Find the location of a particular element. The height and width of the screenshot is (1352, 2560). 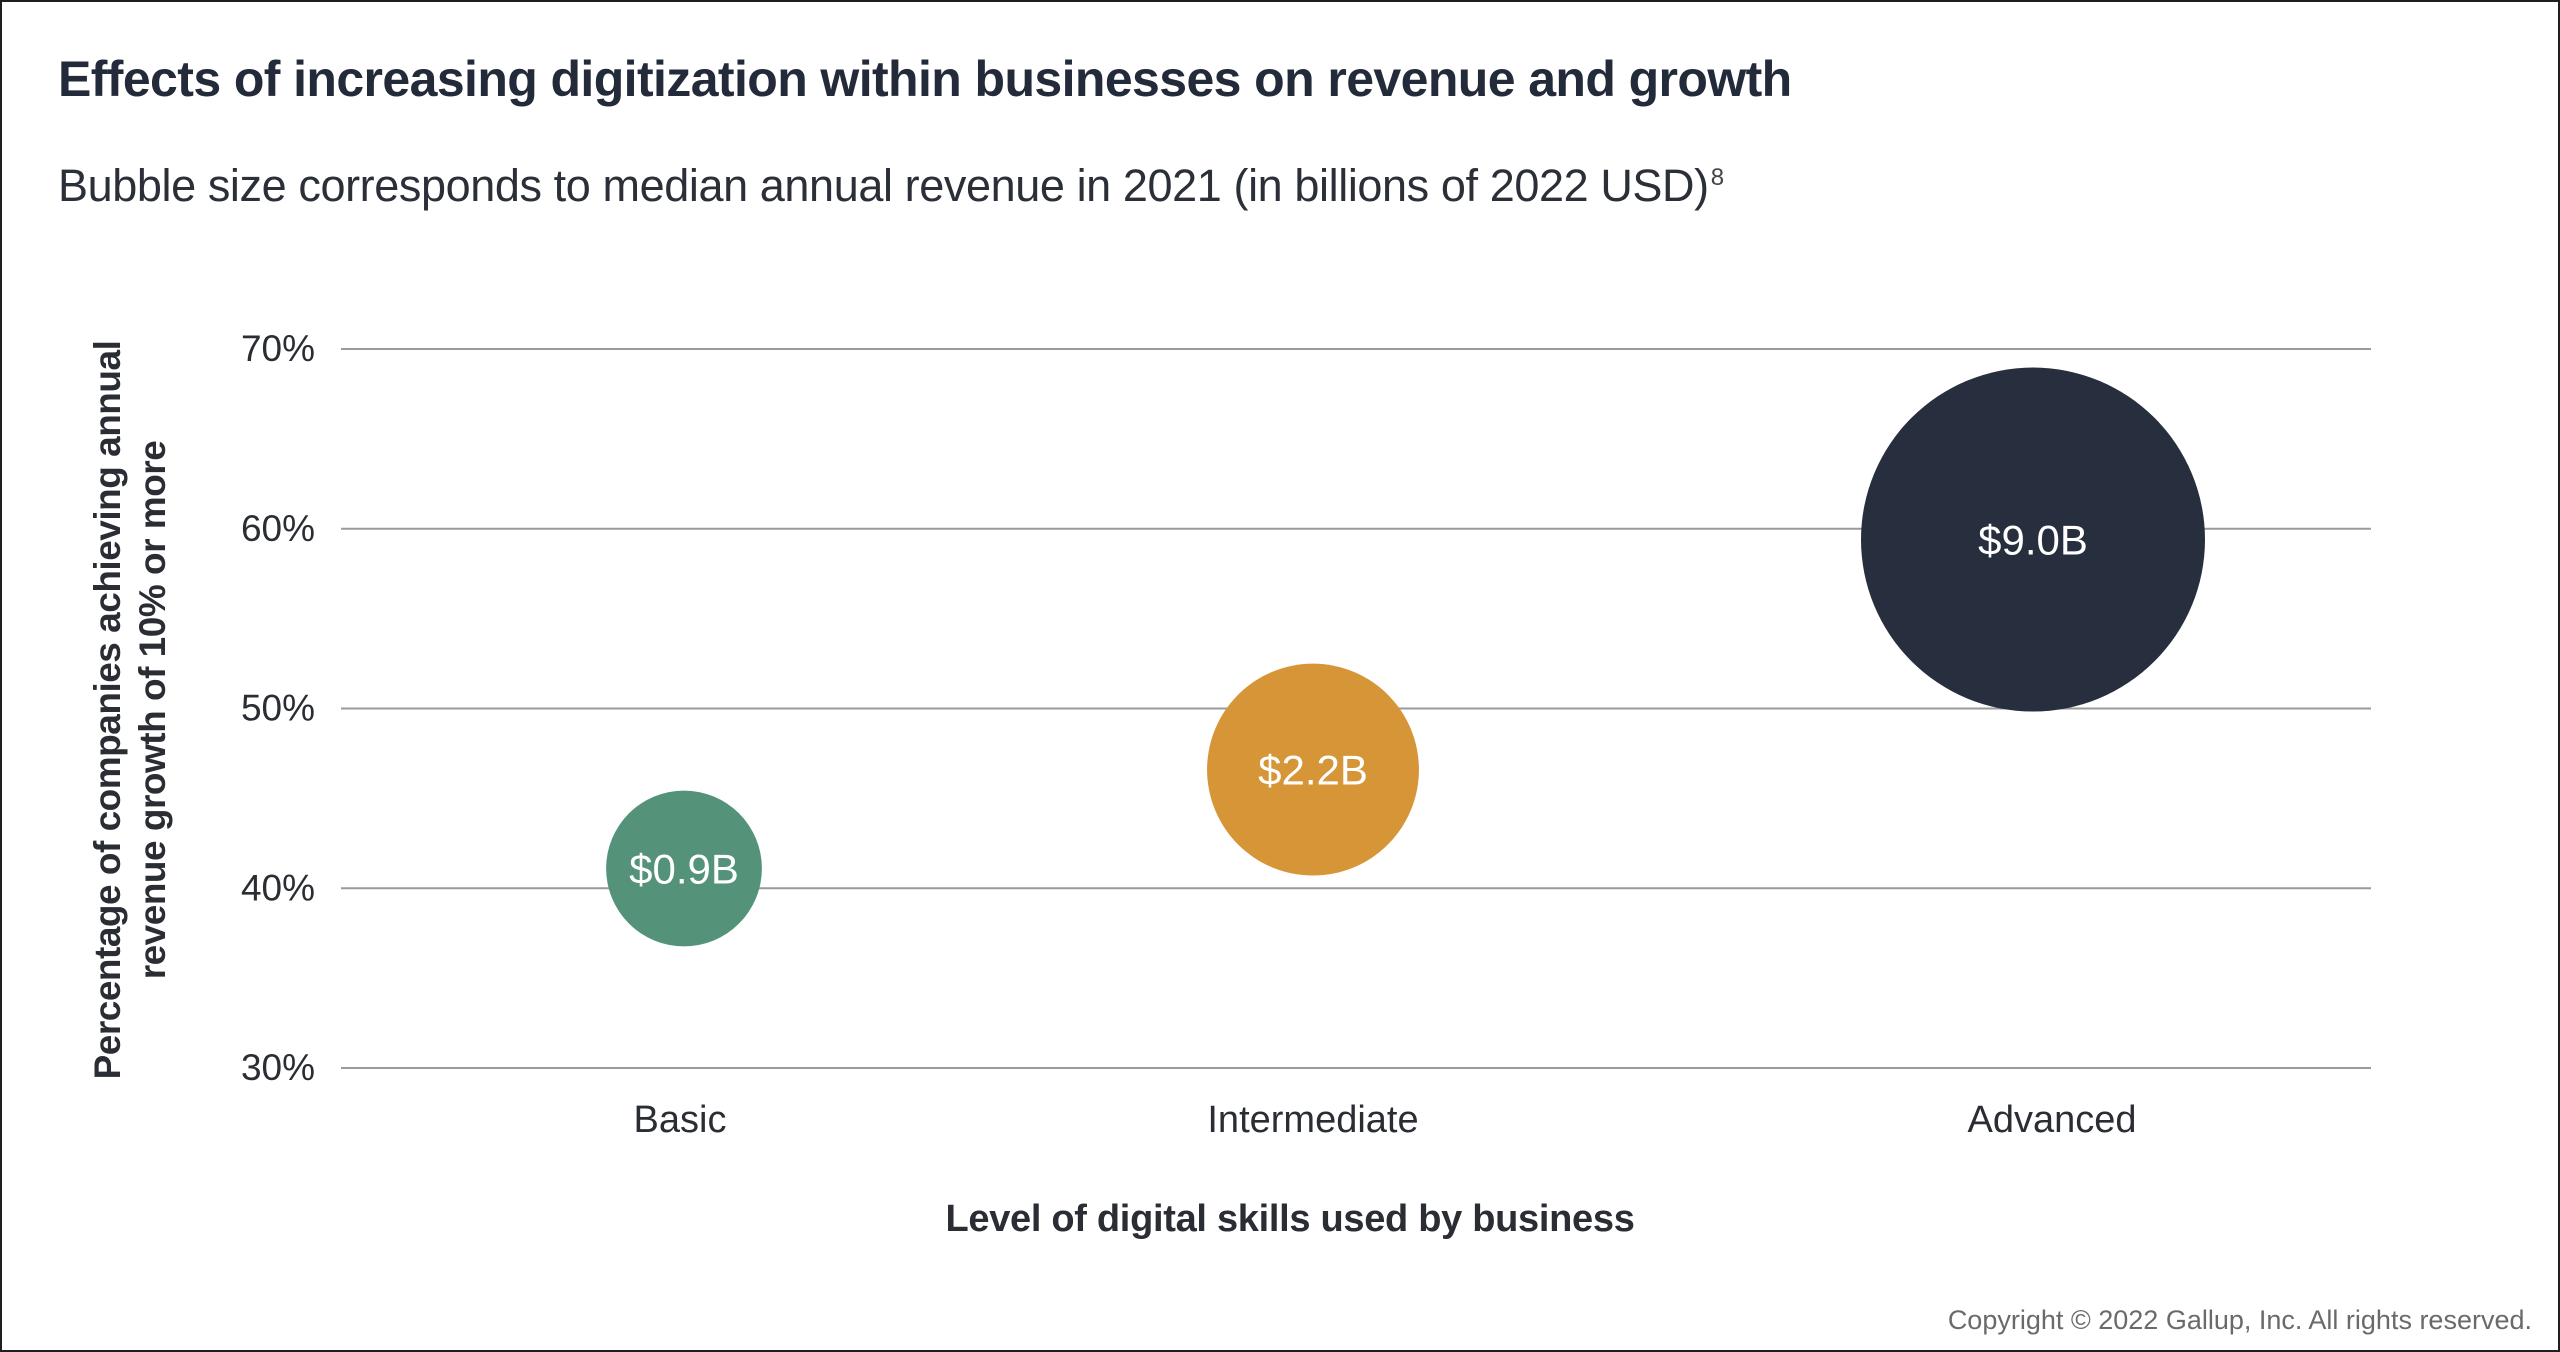

bubble-intermediate: $2.2B is located at coordinates (1313, 769).